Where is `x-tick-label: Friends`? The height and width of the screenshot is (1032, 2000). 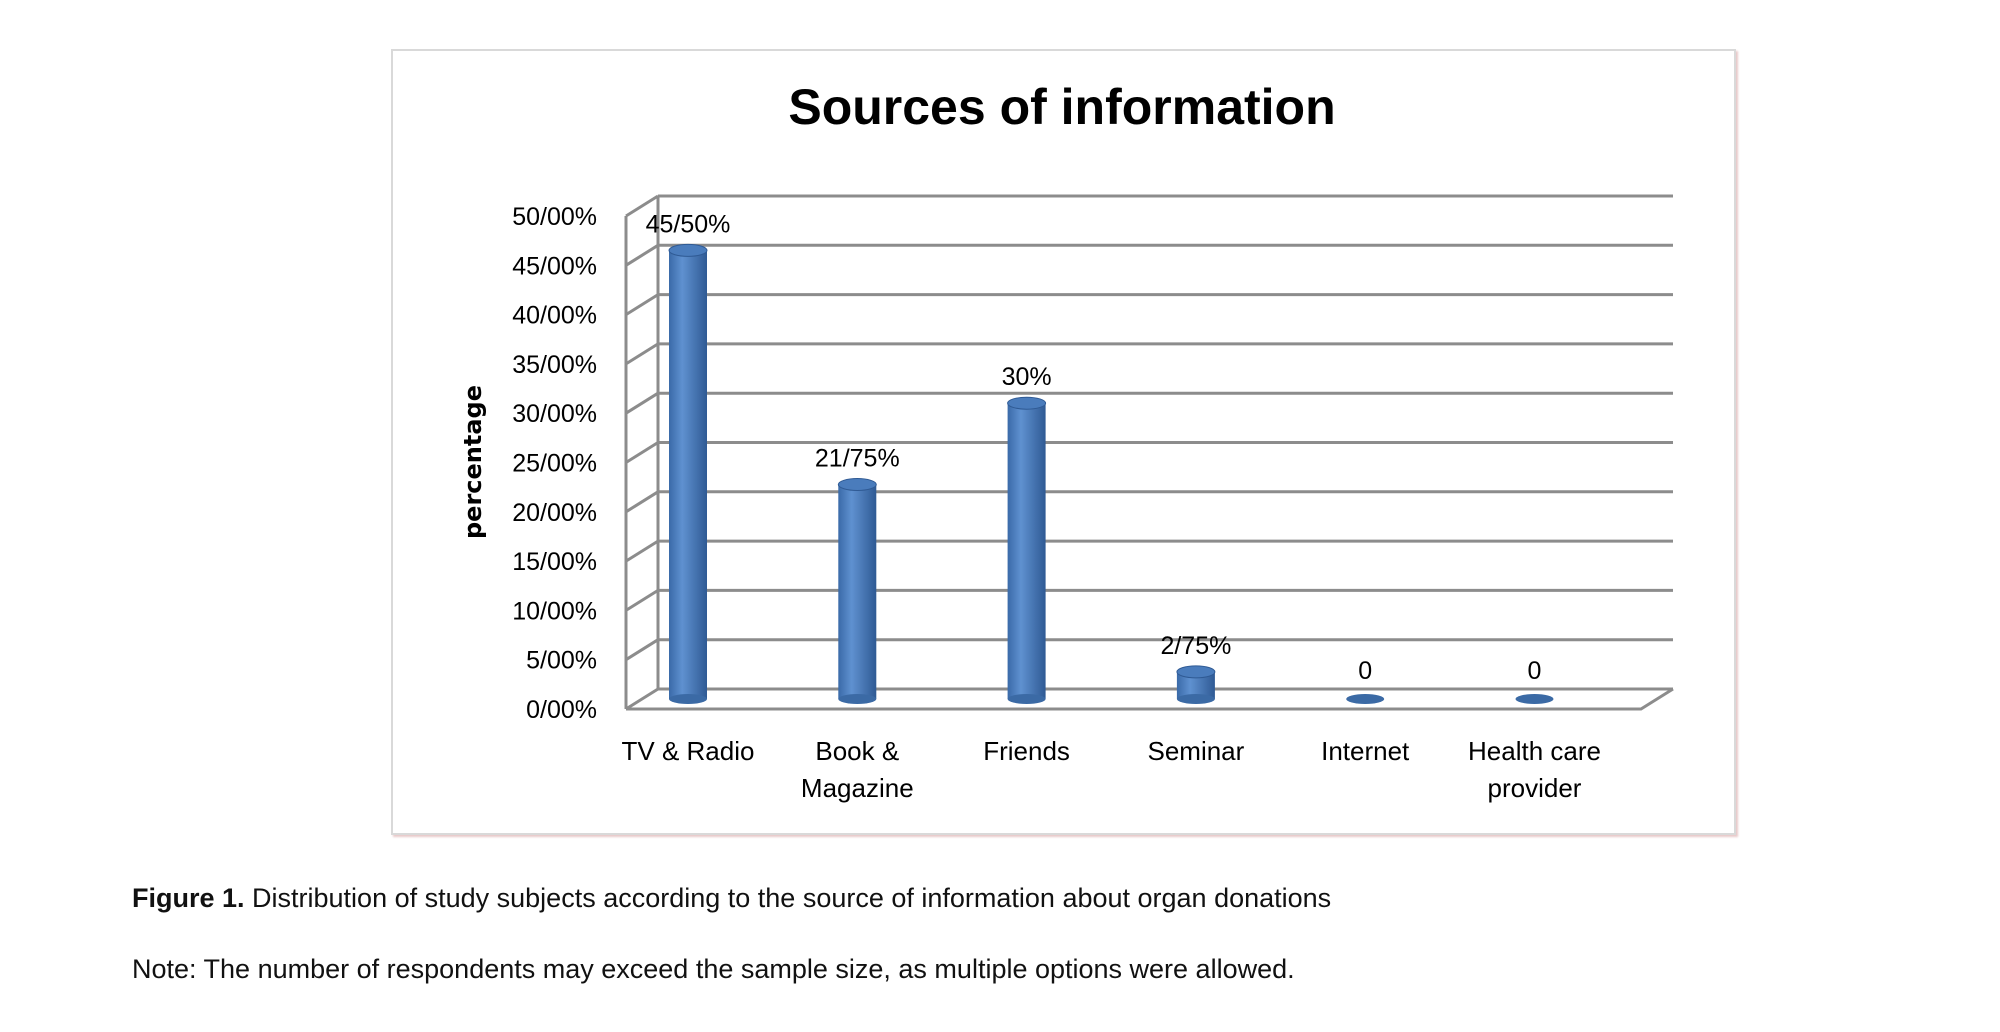 x-tick-label: Friends is located at coordinates (1026, 751).